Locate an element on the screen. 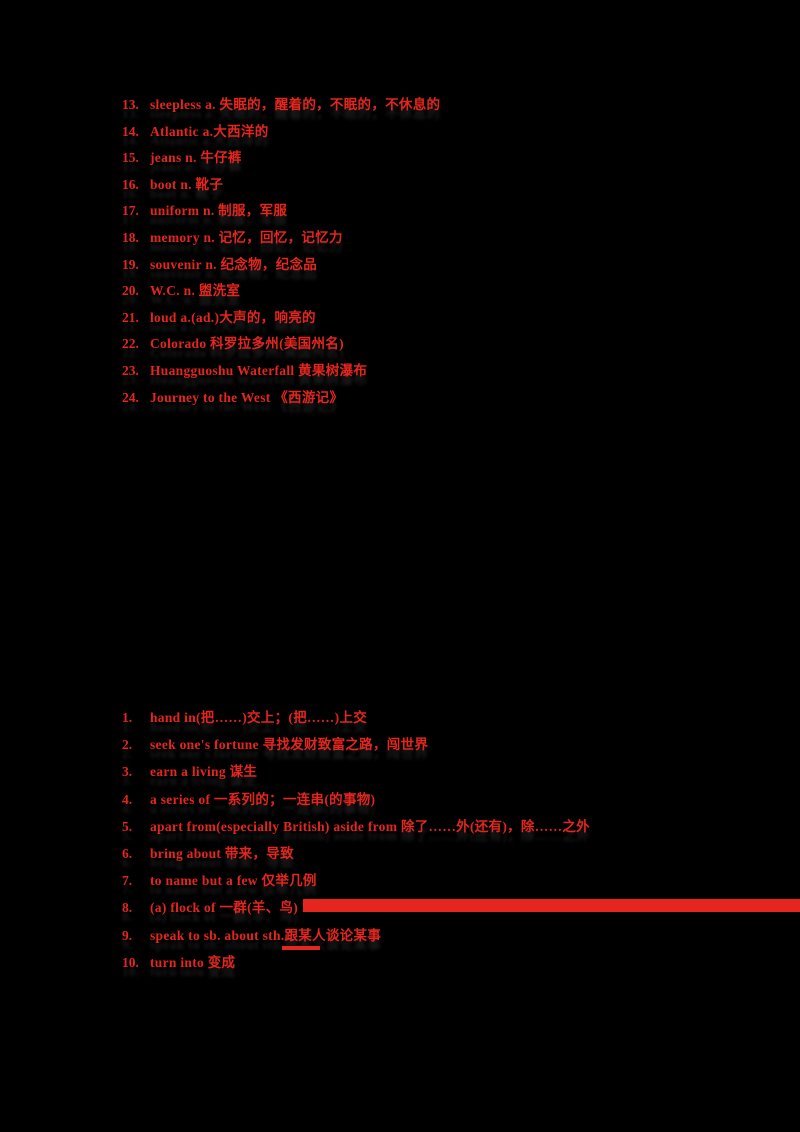  vocab-item: 18. memory n. 记忆，回忆，记忆力 is located at coordinates (281, 238).